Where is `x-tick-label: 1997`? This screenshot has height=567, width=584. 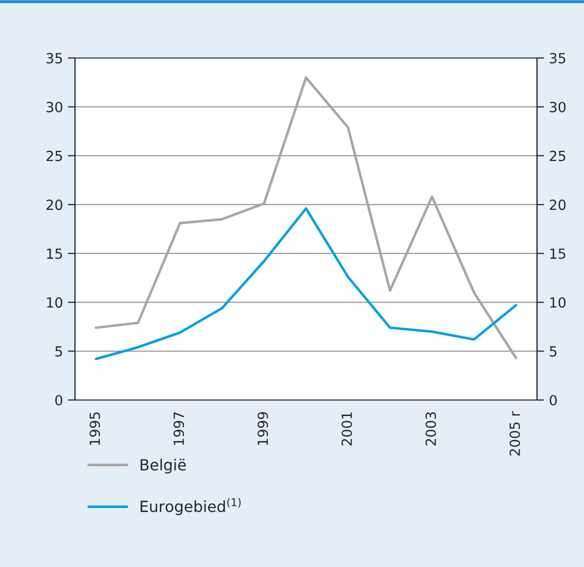
x-tick-label: 1997 is located at coordinates (179, 428).